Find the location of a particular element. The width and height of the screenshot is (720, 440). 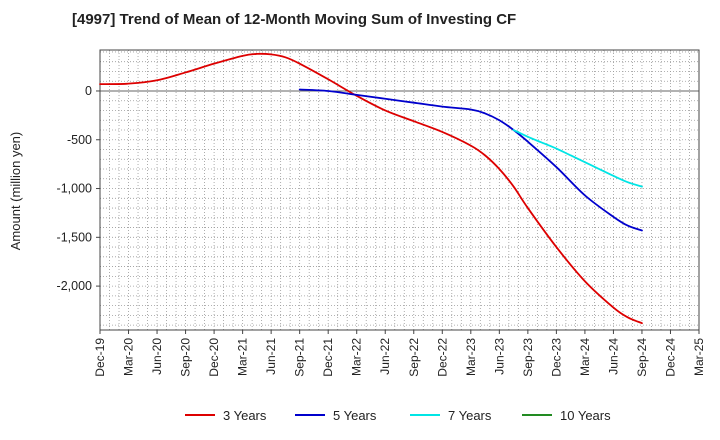

y-tick-label: 0 is located at coordinates (88, 91).